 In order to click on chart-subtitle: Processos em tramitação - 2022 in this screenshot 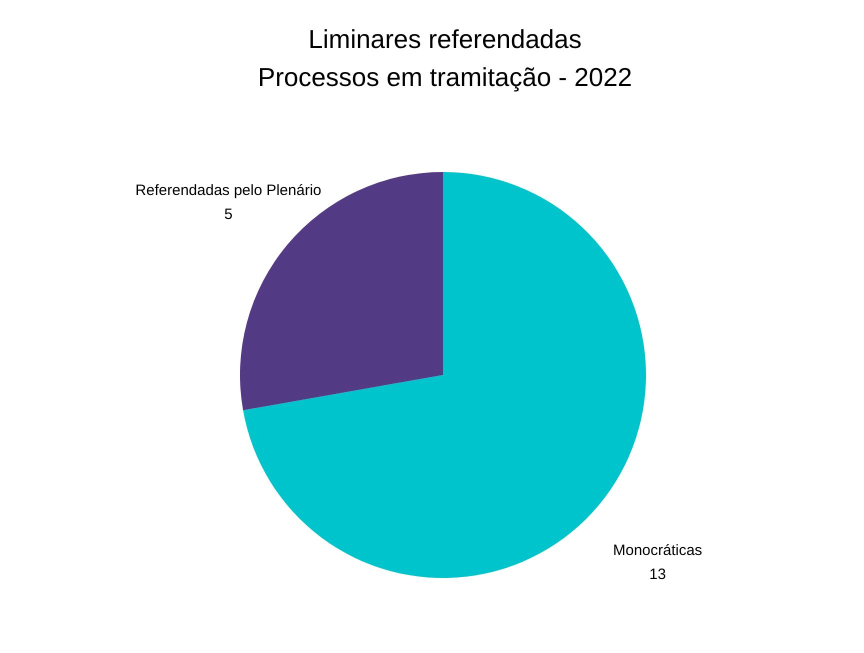, I will do `click(445, 77)`.